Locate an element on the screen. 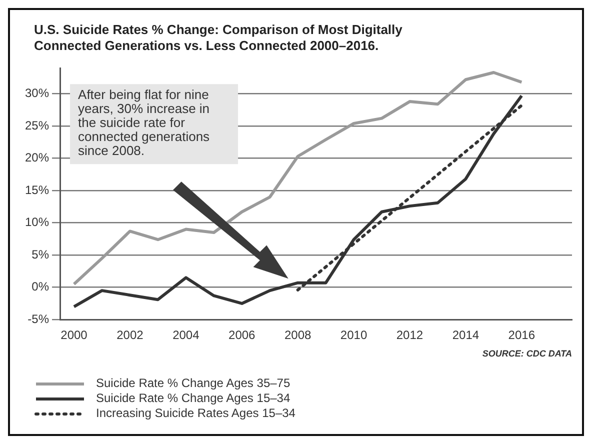 This screenshot has width=592, height=444. chart-title: U.S. Suicide Rates % Change: Comparison of Most Digitally Connected Generations vs. Less Connected 2000–2016. is located at coordinates (218, 37).